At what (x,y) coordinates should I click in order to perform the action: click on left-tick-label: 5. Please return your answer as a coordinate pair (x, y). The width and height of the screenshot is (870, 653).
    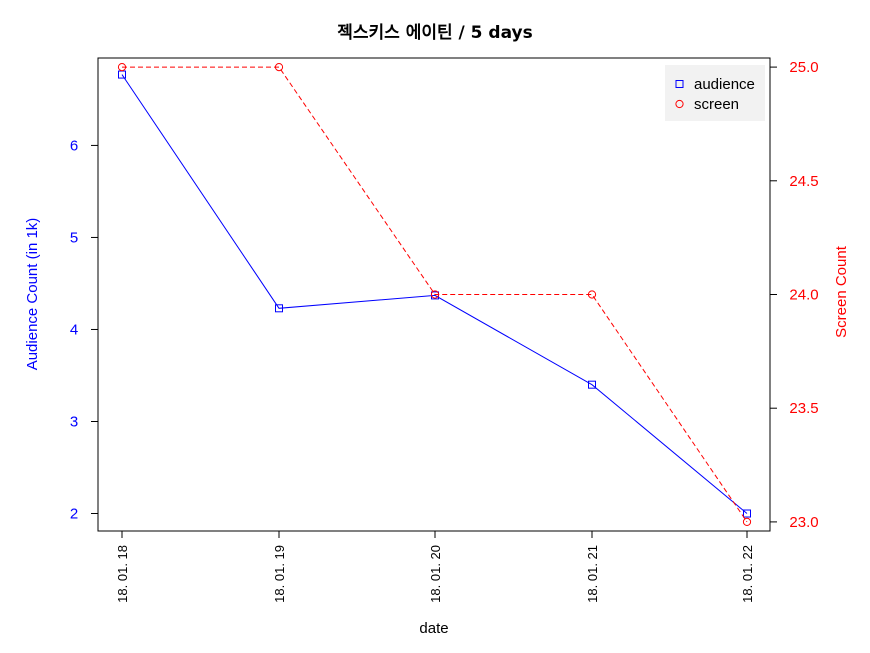
    Looking at the image, I should click on (74, 237).